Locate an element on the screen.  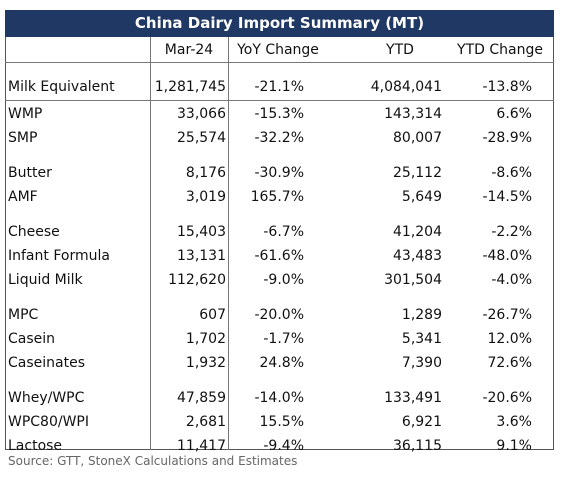
data-cell: -9.0% is located at coordinates (283, 280).